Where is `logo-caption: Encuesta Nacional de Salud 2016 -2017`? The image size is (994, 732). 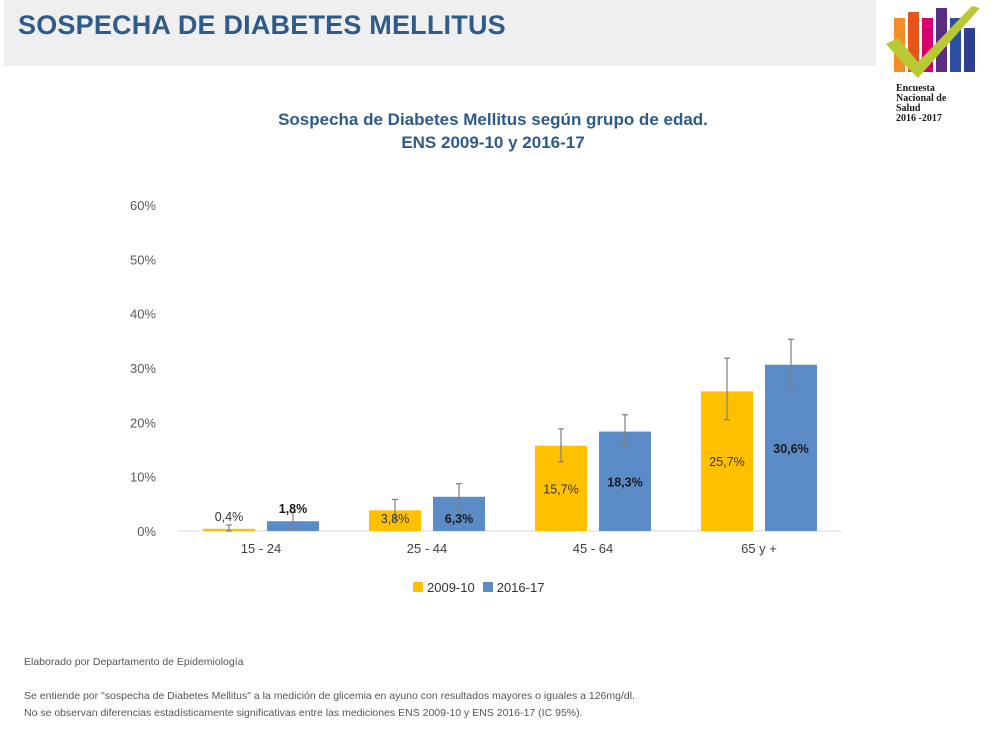 logo-caption: Encuesta Nacional de Salud 2016 -2017 is located at coordinates (941, 104).